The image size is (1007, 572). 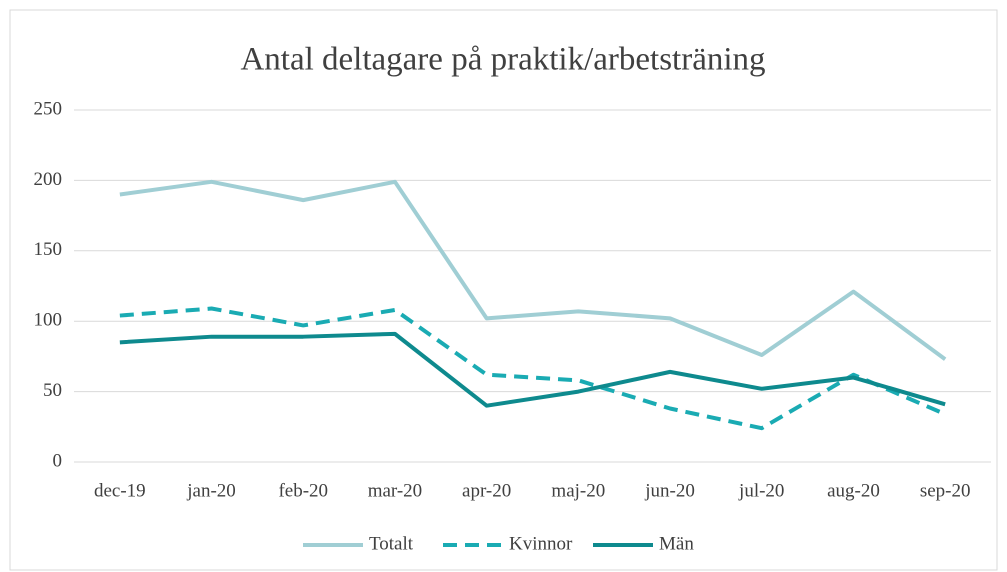 I want to click on legend-label: Kvinnor, so click(x=541, y=543).